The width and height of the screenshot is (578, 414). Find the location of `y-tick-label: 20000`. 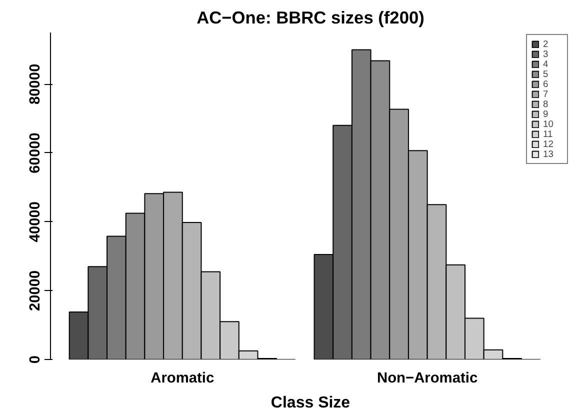

y-tick-label: 20000 is located at coordinates (36, 291).